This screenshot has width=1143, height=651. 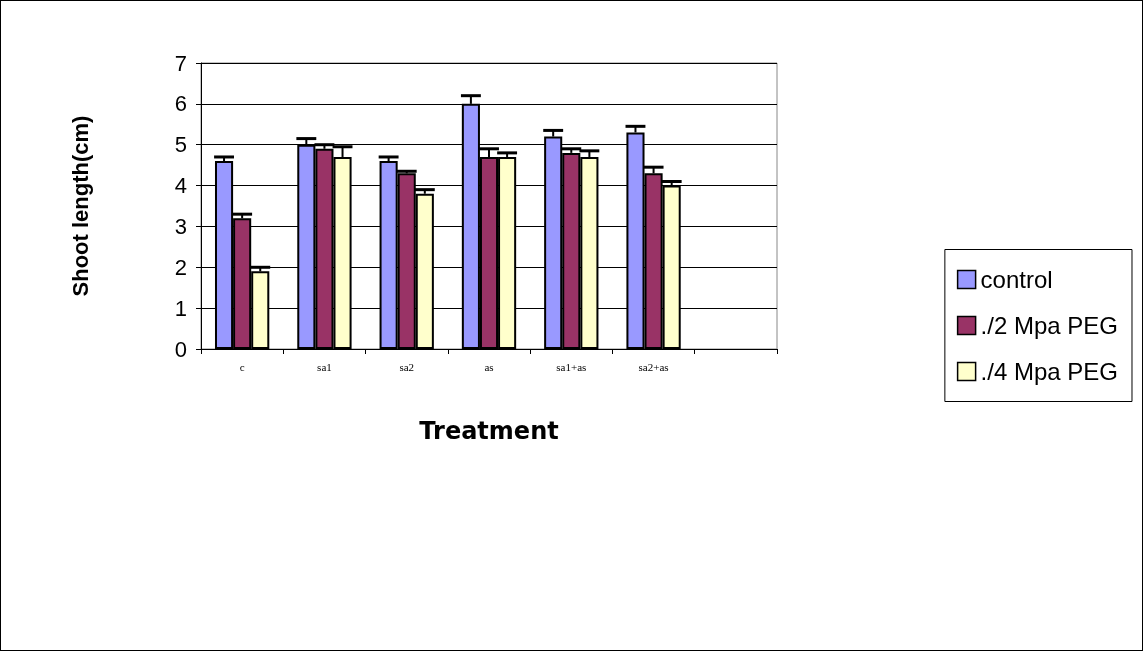 I want to click on x-axis-title: Treatment, so click(x=489, y=431).